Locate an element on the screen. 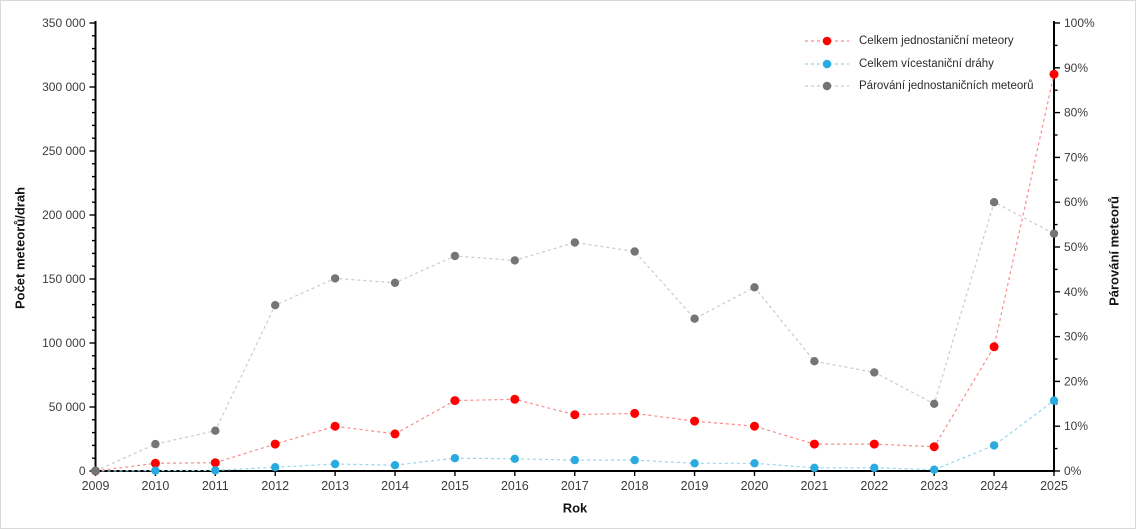  legend-item-pairing-percentage: Párování jednostaničních meteorů is located at coordinates (919, 86).